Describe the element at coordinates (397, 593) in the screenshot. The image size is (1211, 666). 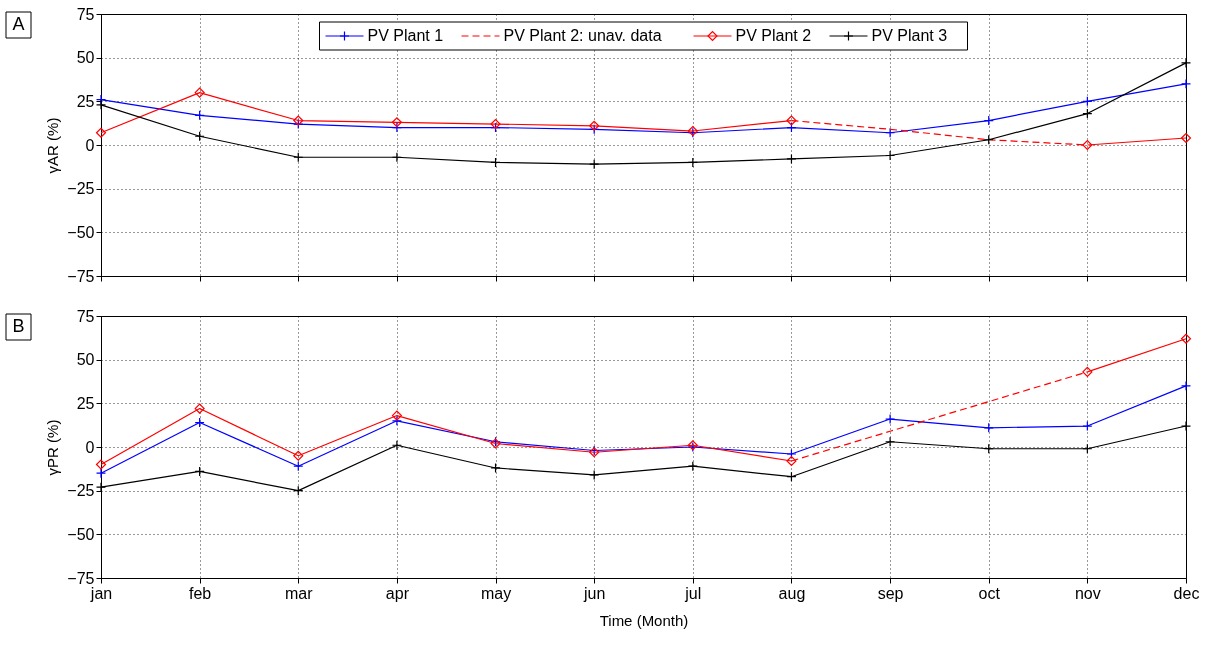
I see `x-tick-label: apr` at that location.